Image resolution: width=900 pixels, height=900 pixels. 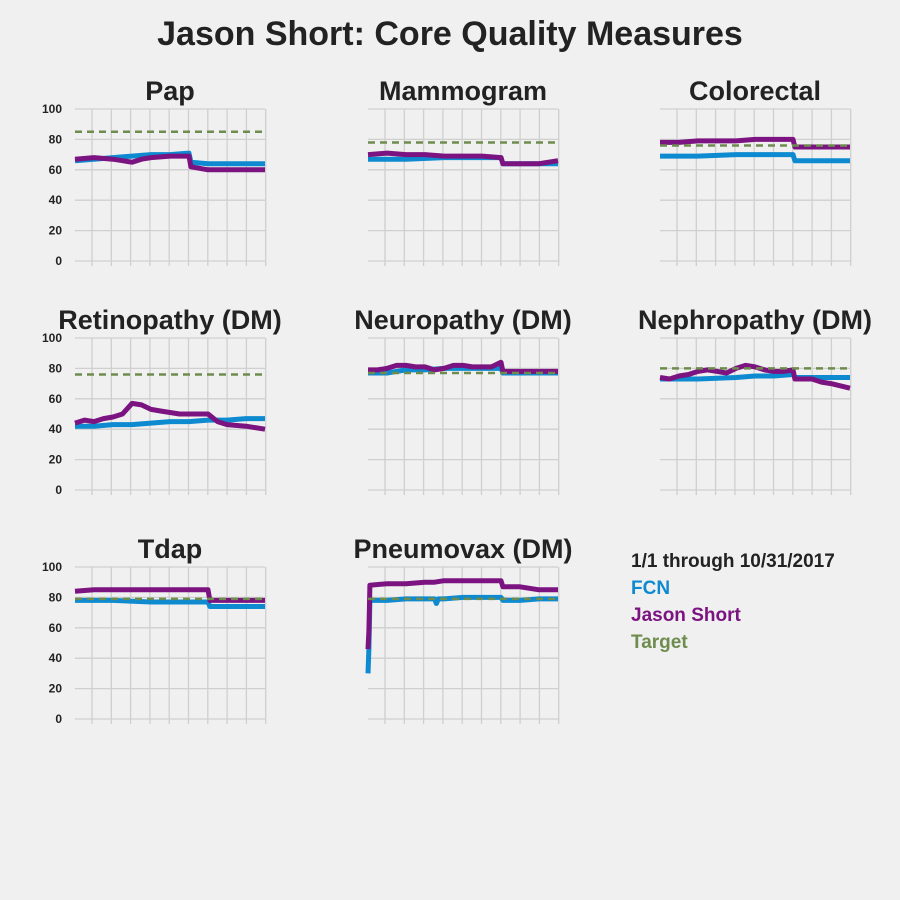 I want to click on panel-tdap: Tdap 0 20 40 60 80 100, so click(x=154, y=630).